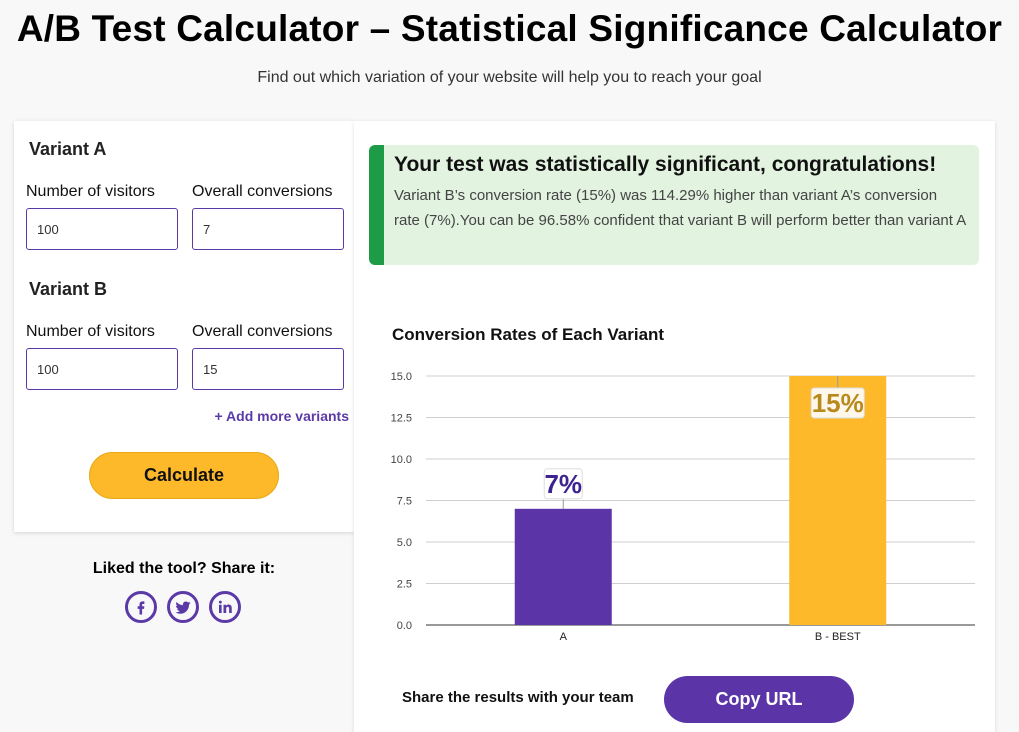 This screenshot has height=732, width=1019. I want to click on y-tick-label: 15.0, so click(401, 377).